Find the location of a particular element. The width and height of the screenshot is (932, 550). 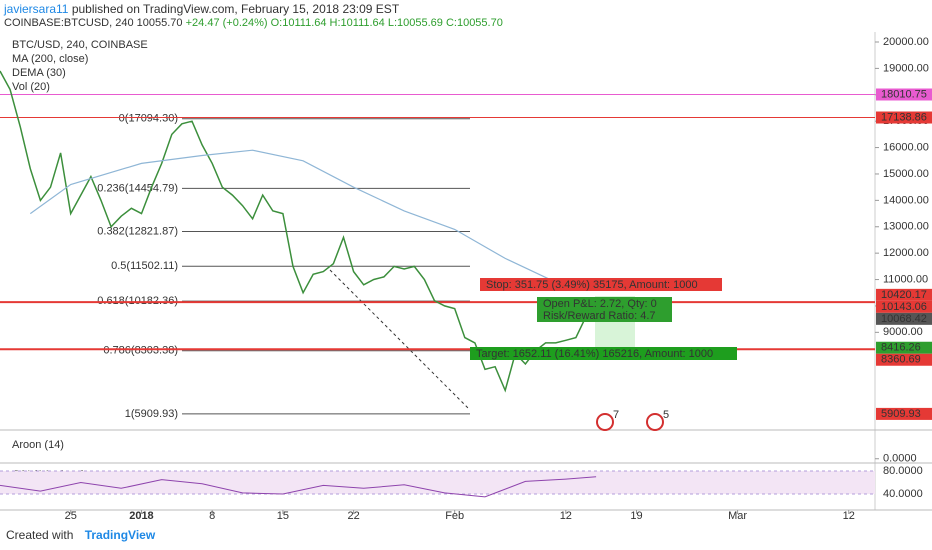

rsi-band is located at coordinates (437, 483).